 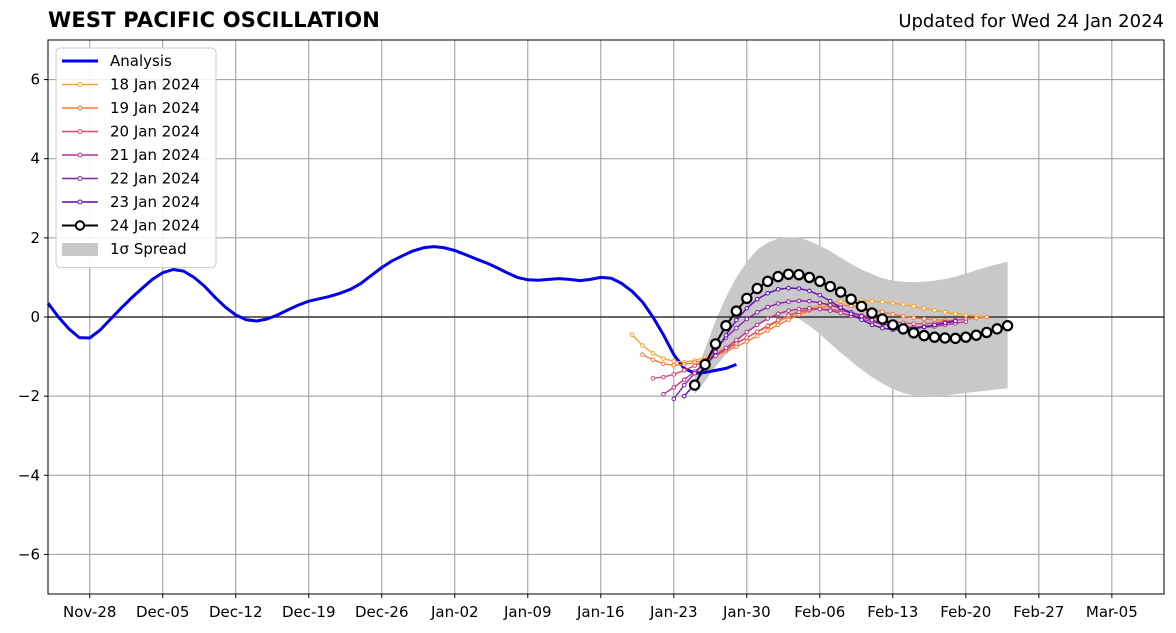 I want to click on legend-label: 21 Jan 2024, so click(x=155, y=155).